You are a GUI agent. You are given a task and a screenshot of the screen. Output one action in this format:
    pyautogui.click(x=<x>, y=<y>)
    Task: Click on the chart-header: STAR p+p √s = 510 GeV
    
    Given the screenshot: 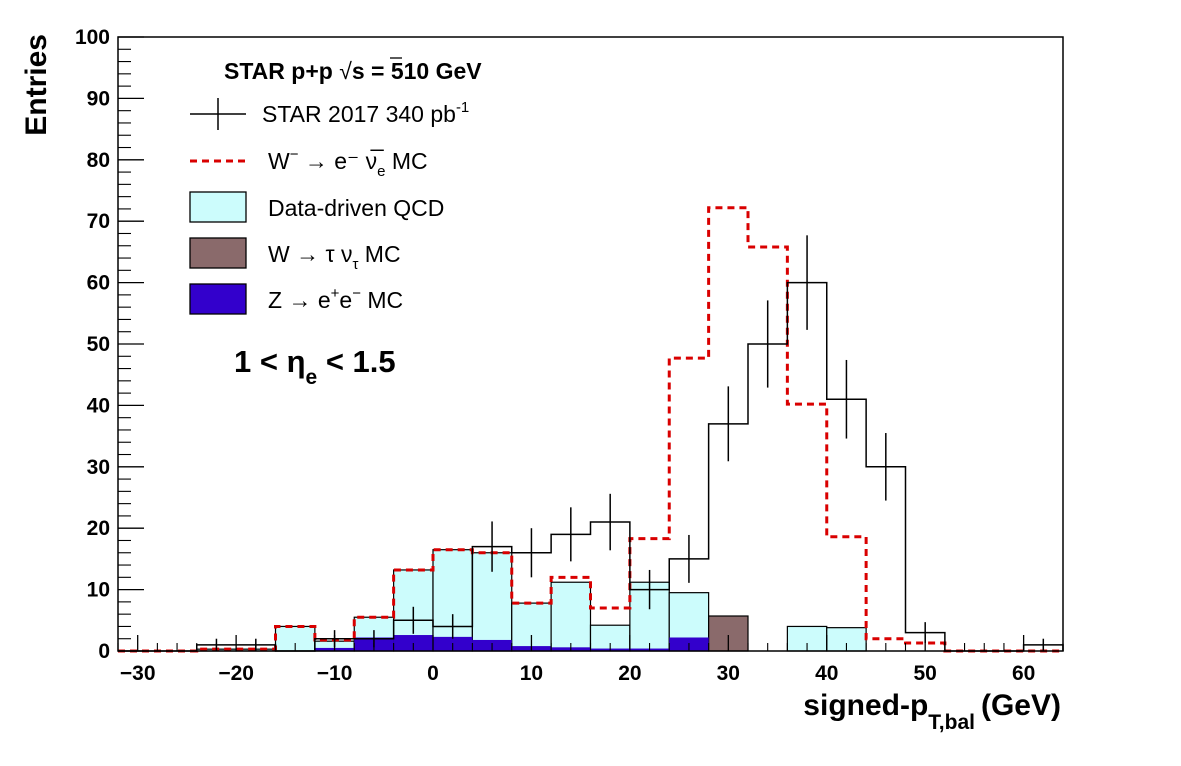 What is the action you would take?
    pyautogui.click(x=353, y=71)
    